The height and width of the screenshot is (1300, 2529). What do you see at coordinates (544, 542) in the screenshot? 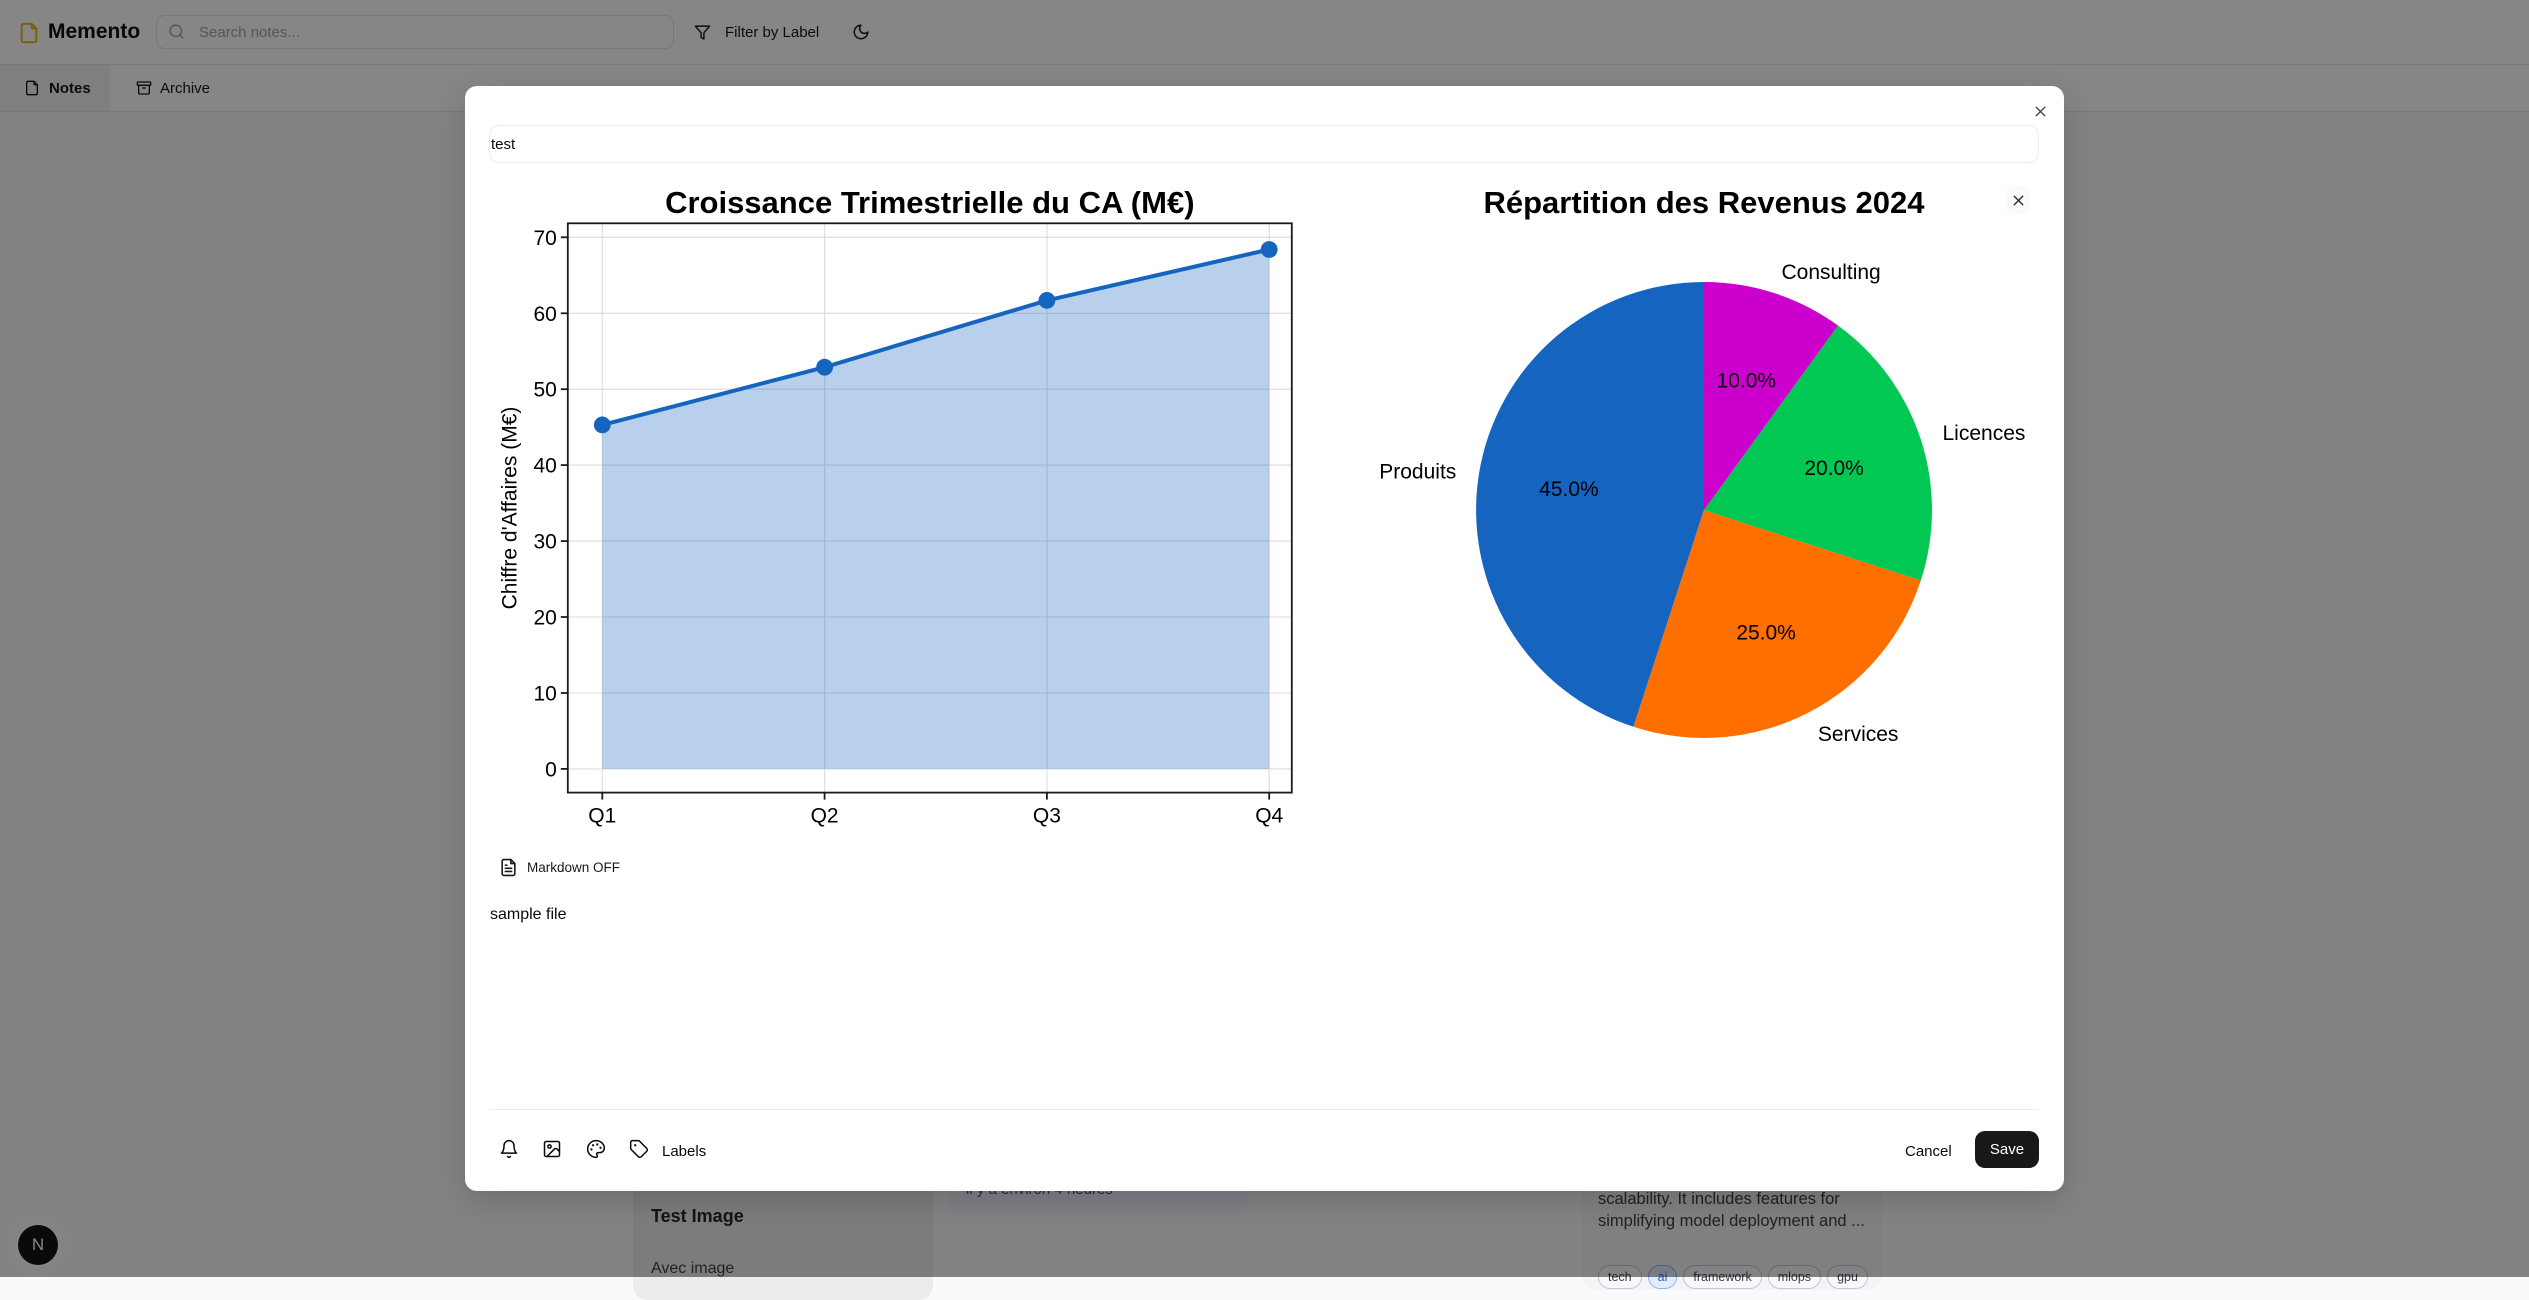
I see `svg-text: 30` at bounding box center [544, 542].